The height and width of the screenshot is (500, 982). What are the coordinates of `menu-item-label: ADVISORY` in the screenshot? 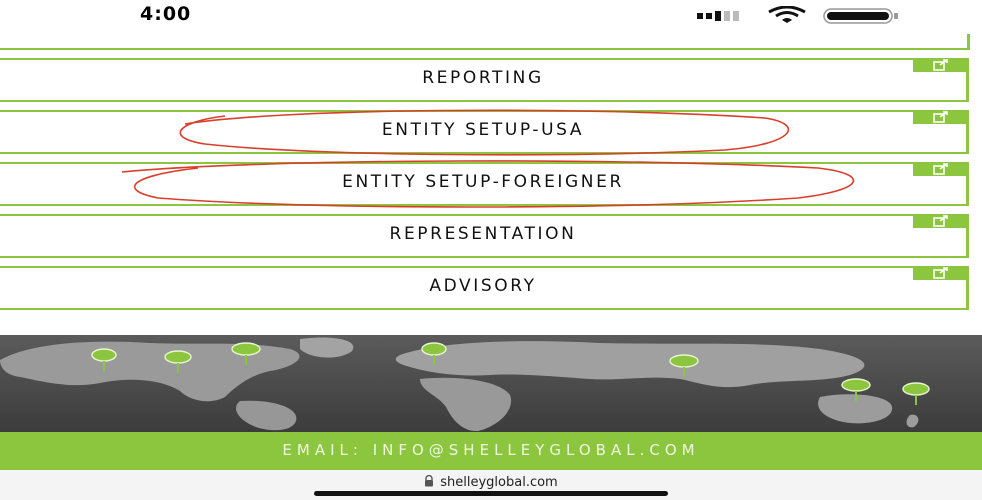 It's located at (483, 286).